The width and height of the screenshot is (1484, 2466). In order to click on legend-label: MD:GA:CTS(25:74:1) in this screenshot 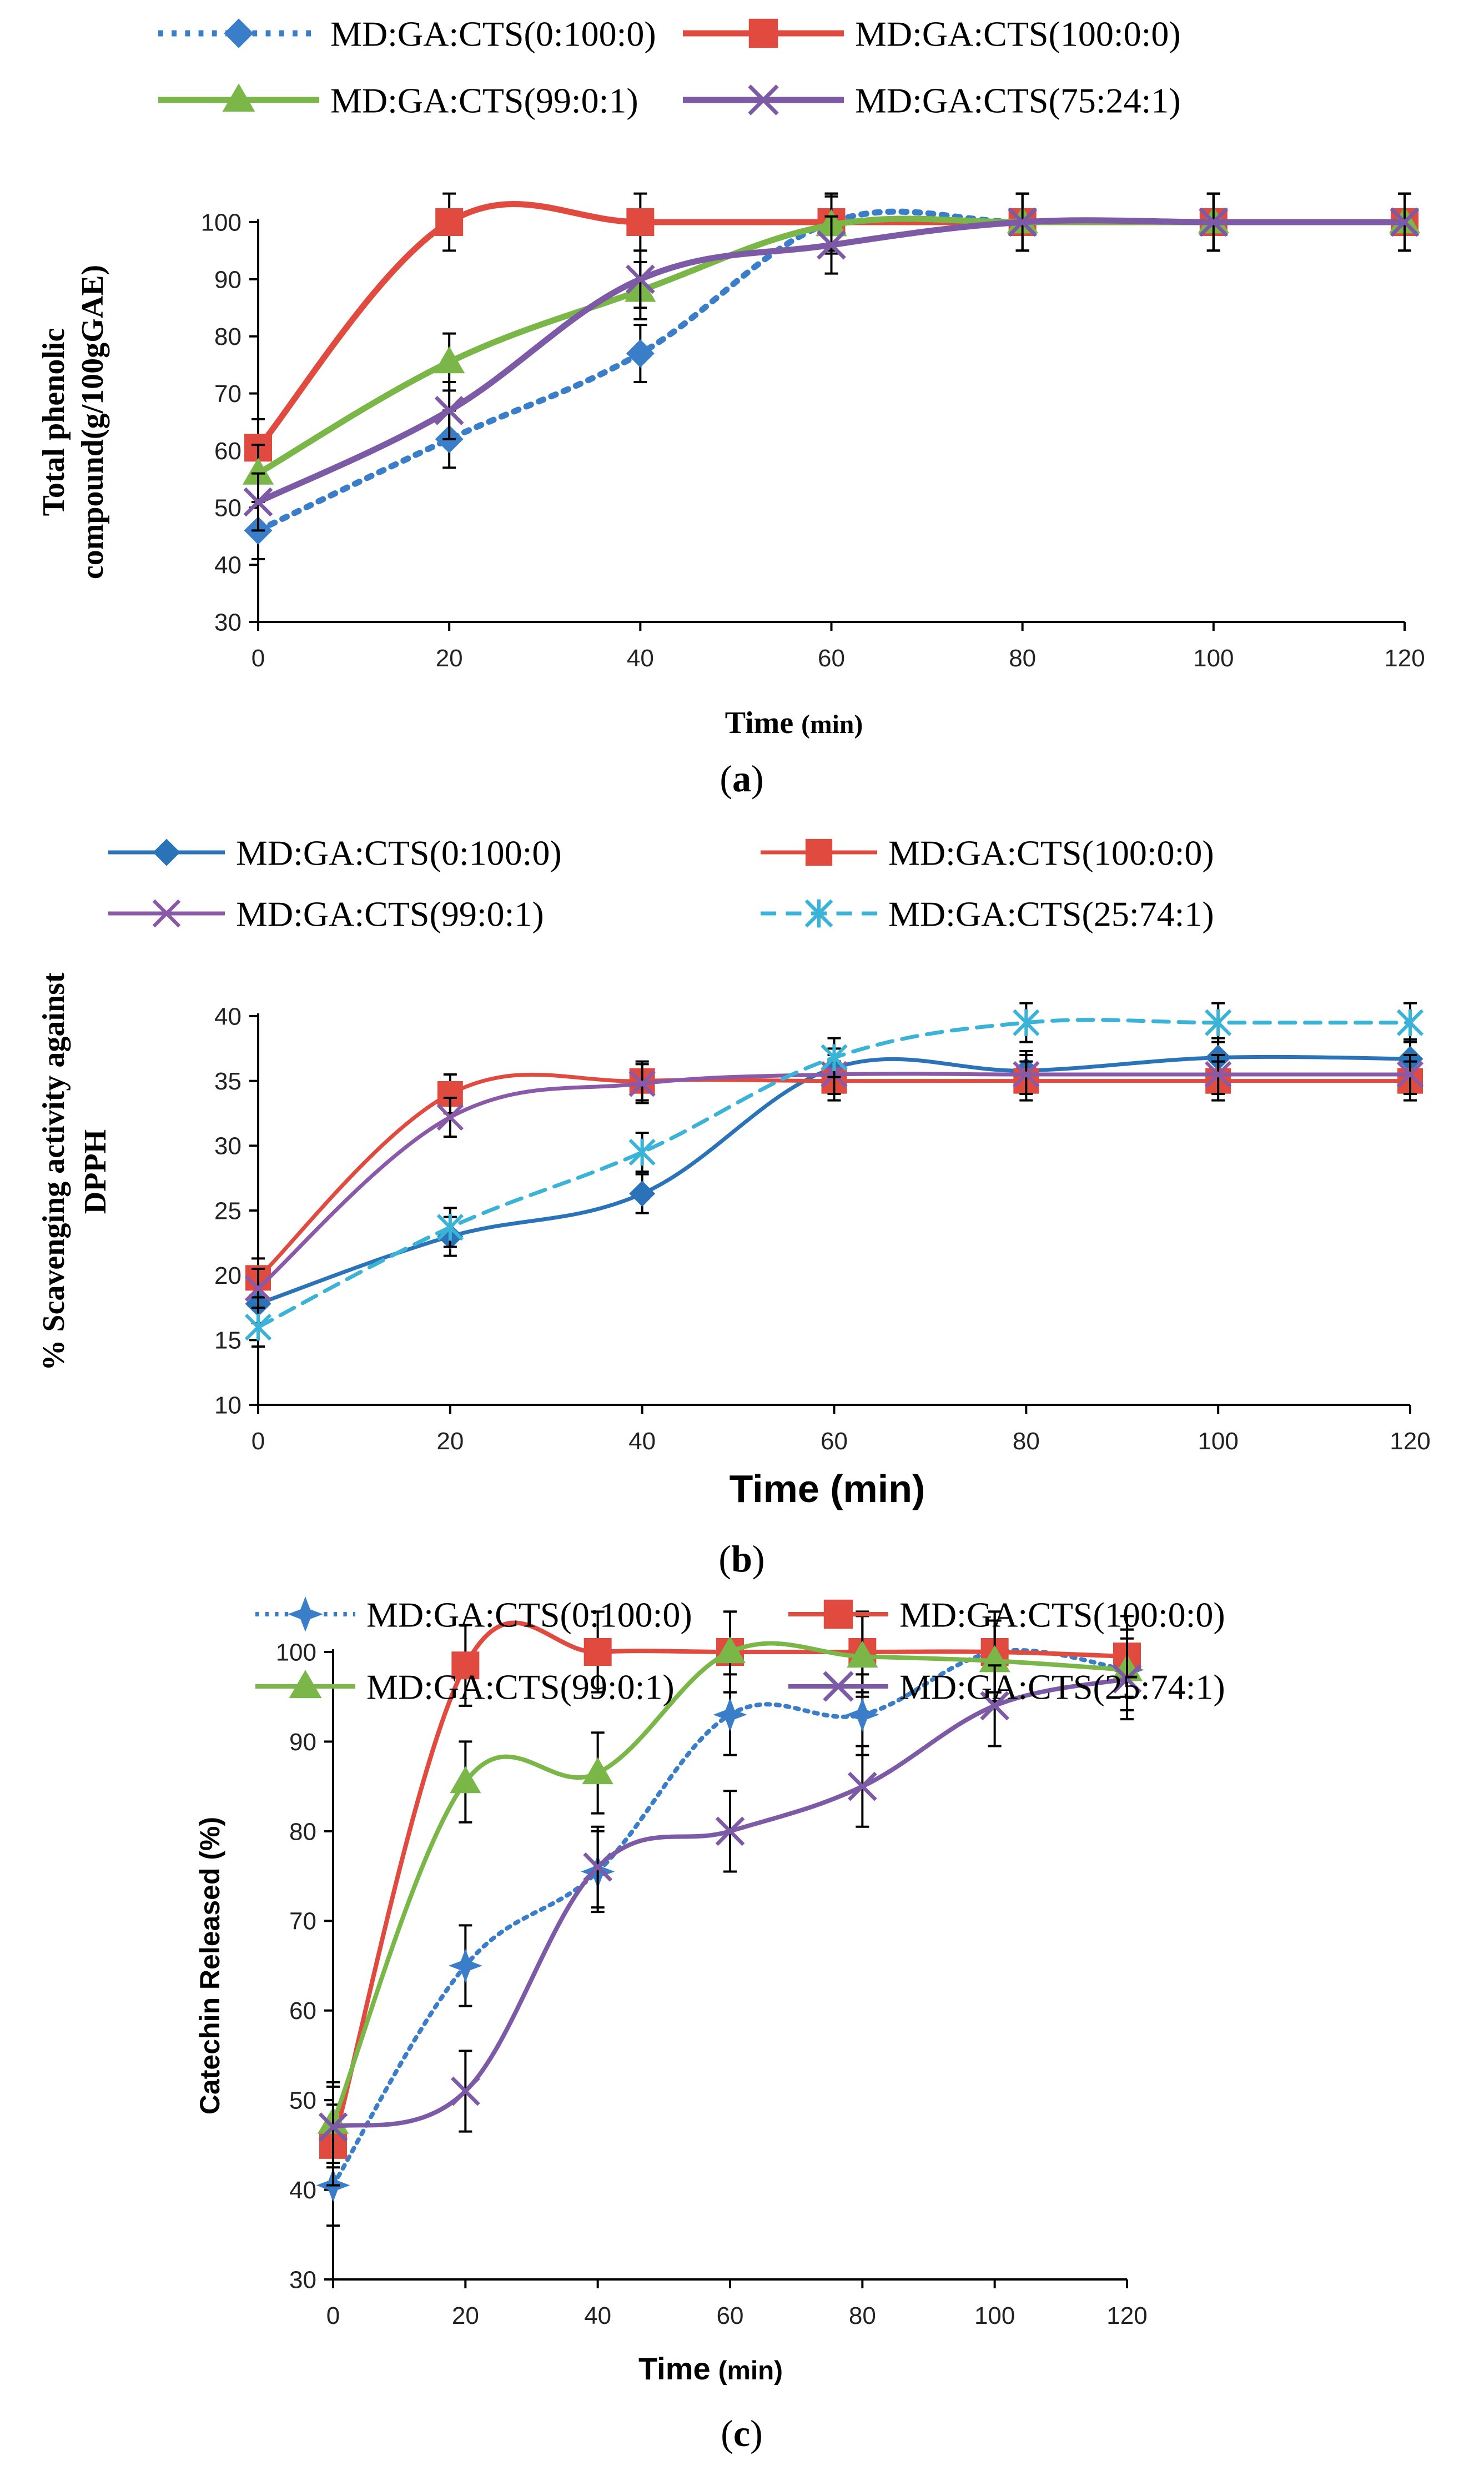, I will do `click(1062, 1686)`.